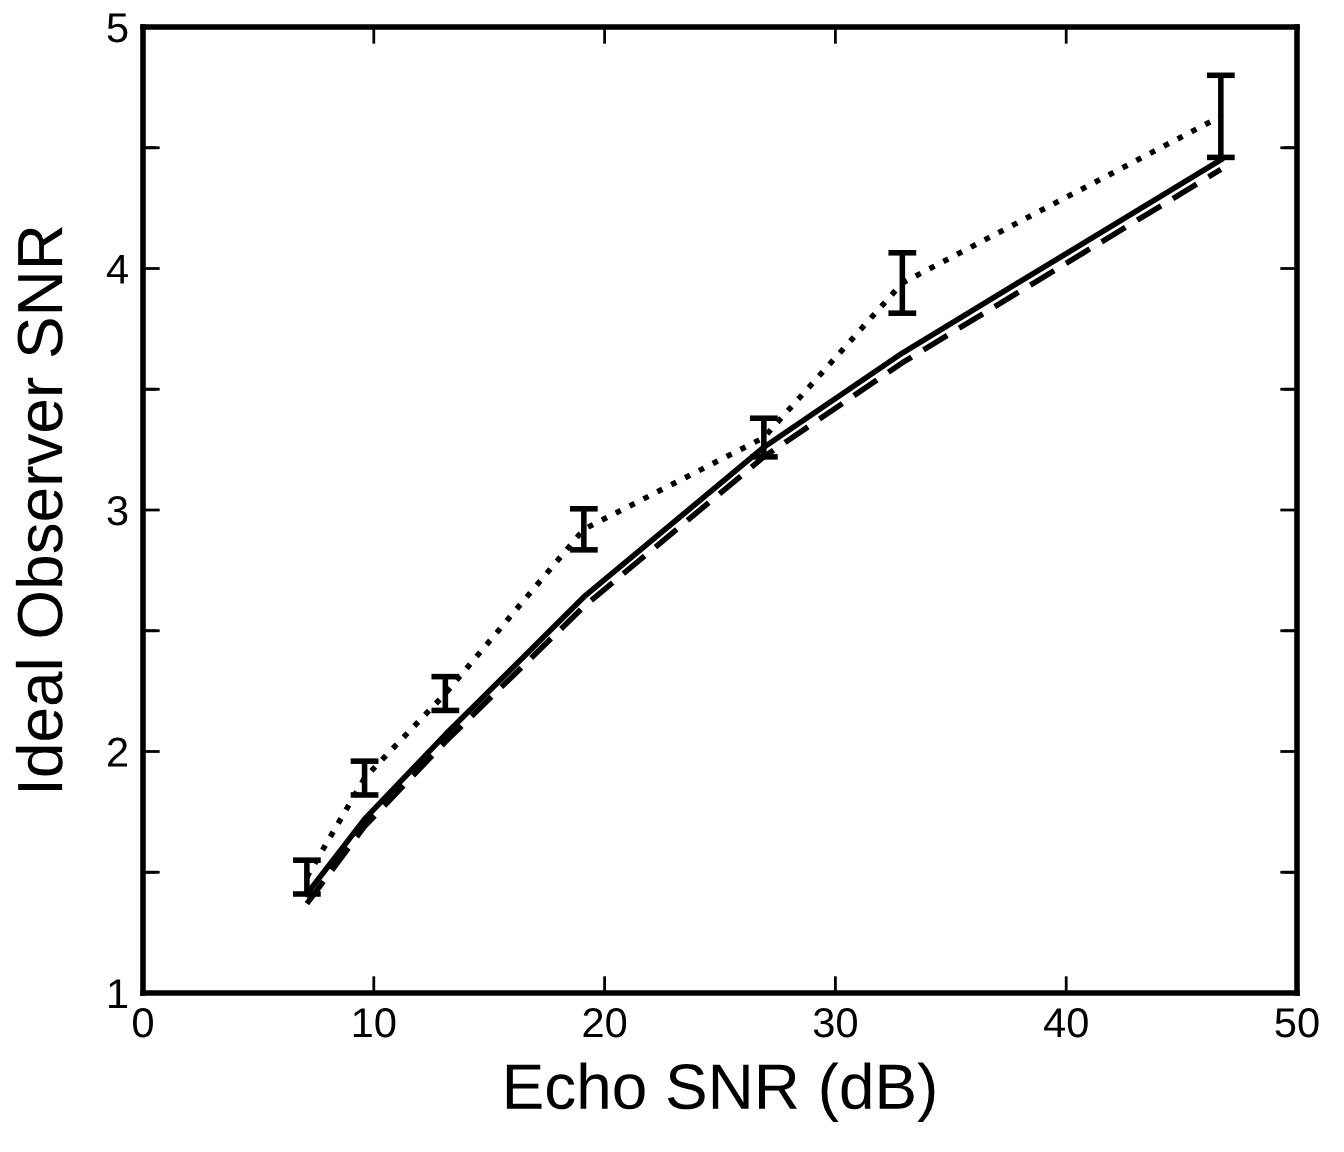 This screenshot has height=1152, width=1344. Describe the element at coordinates (117, 269) in the screenshot. I see `y-tick-label: 4` at that location.